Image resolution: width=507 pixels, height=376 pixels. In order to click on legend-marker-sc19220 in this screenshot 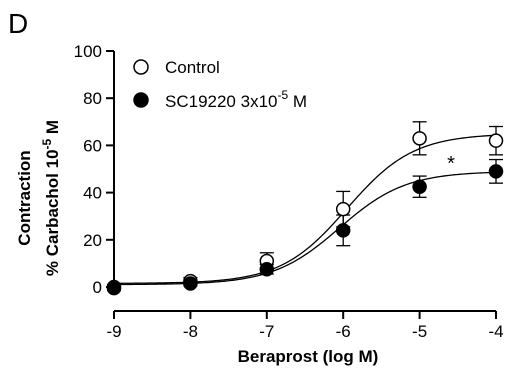, I will do `click(141, 100)`.